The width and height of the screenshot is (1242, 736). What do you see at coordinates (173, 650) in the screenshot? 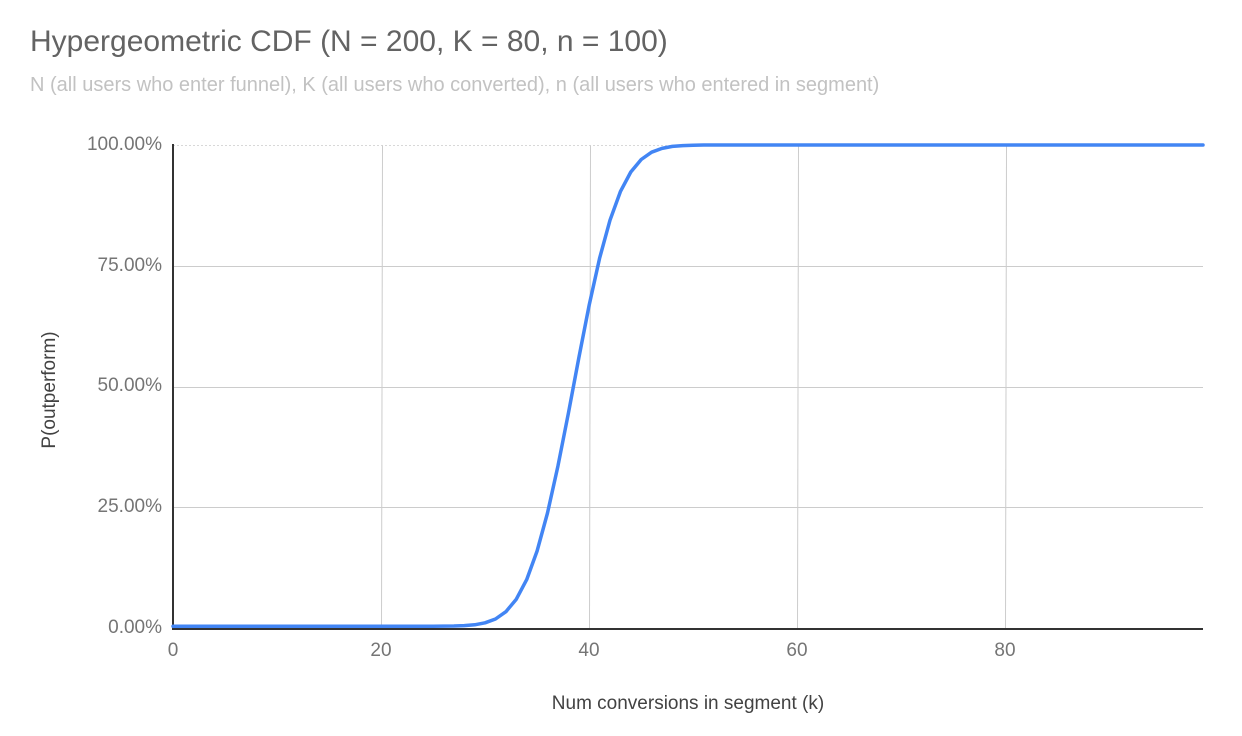
I see `x-tick-label-0: 0` at bounding box center [173, 650].